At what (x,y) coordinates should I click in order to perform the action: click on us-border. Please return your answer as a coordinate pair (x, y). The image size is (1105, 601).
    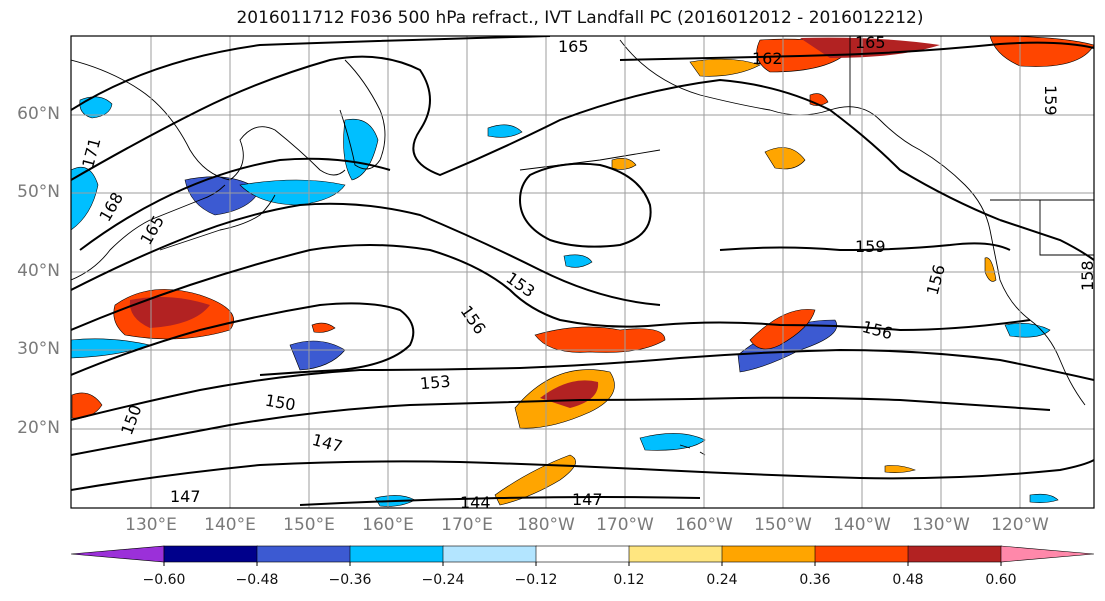
    Looking at the image, I should click on (1042, 227).